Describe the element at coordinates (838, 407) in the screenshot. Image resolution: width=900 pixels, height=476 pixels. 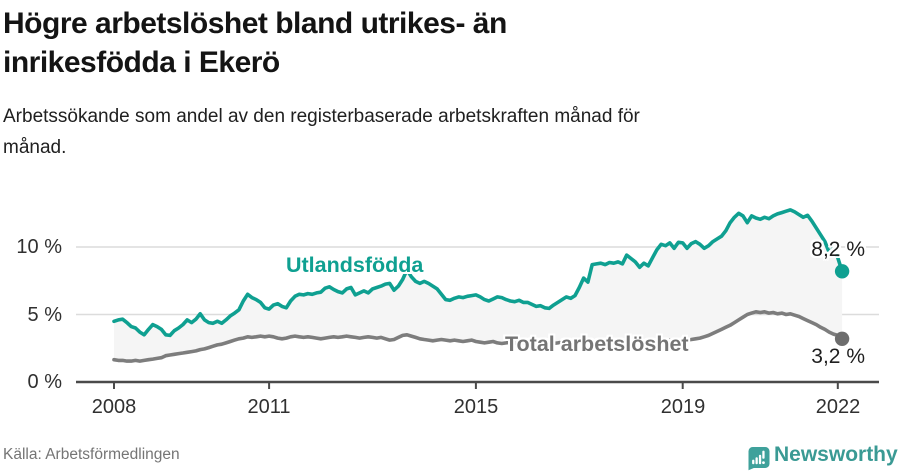
I see `x-axis-label-2022: 2022` at that location.